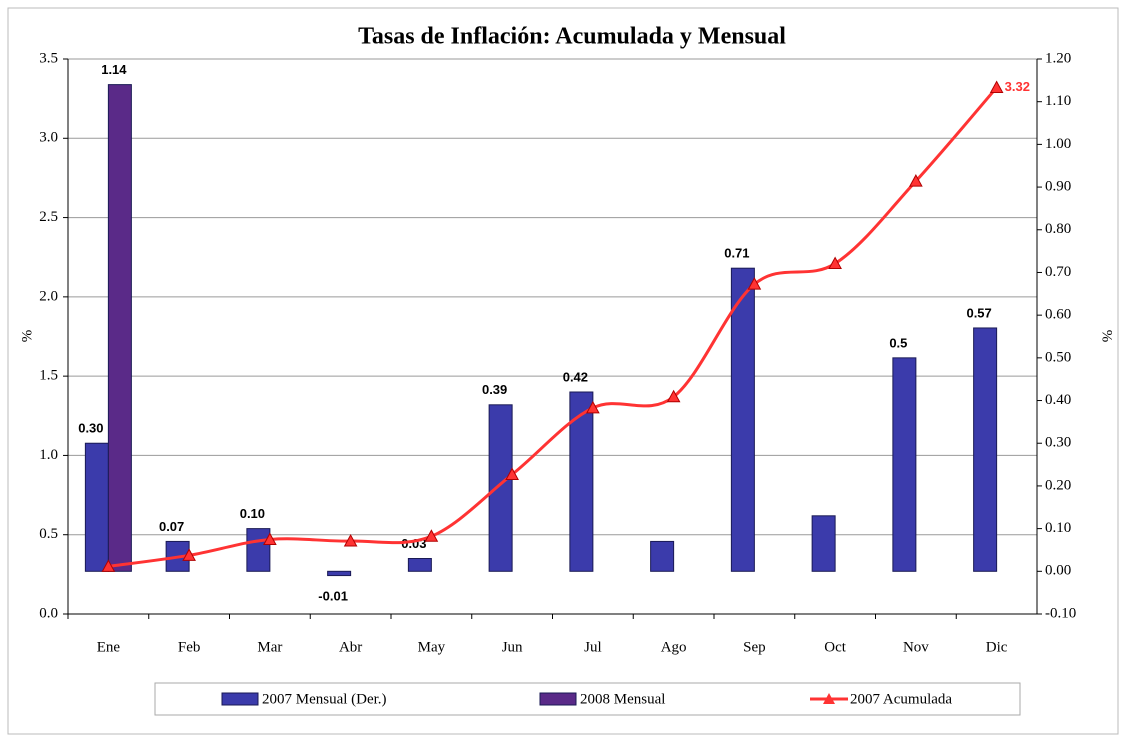 This screenshot has width=1126, height=738. I want to click on y-tick-label: 1.5, so click(48, 376).